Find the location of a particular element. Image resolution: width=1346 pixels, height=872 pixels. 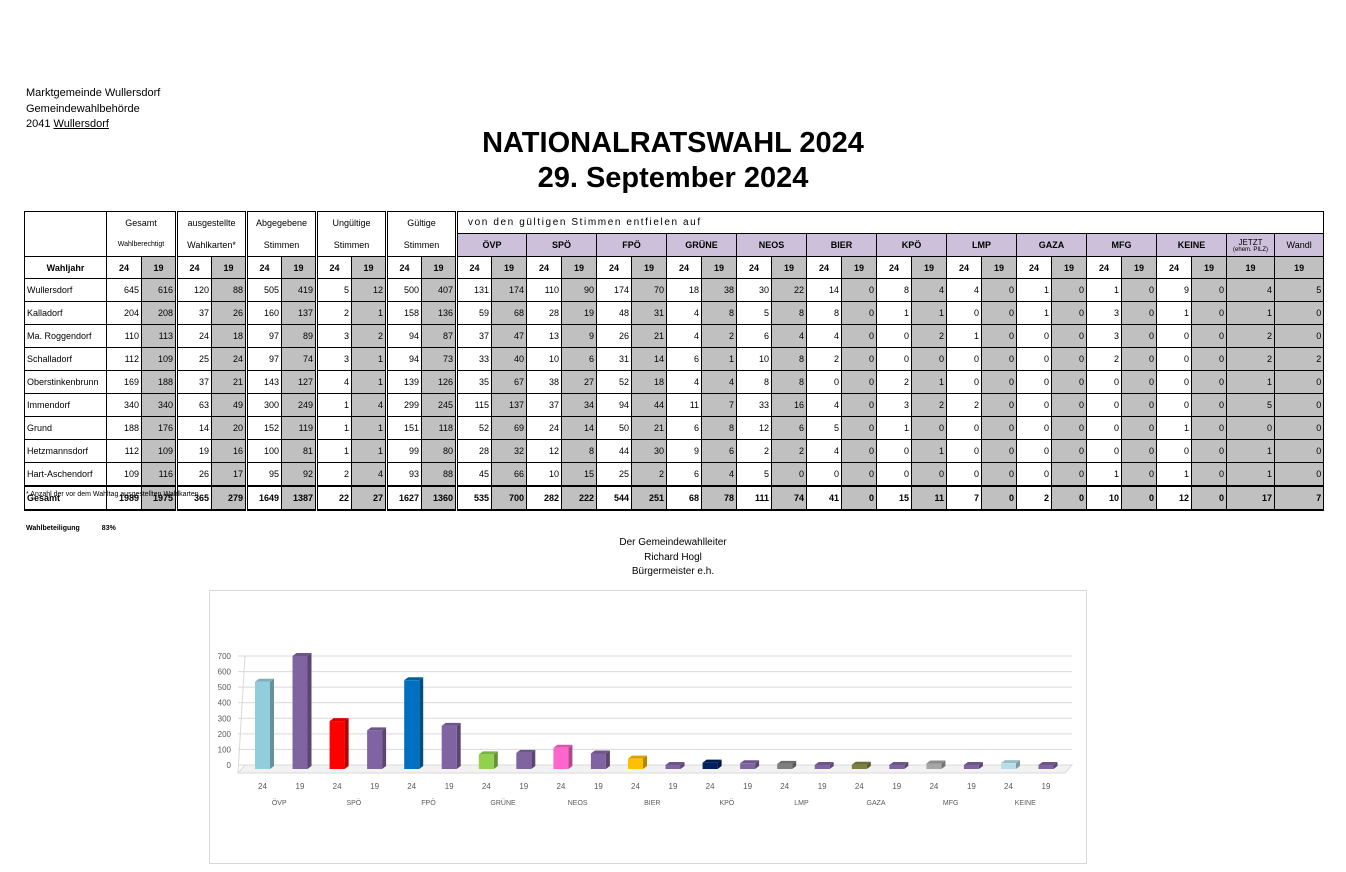

value-cell: 38 is located at coordinates (719, 290).